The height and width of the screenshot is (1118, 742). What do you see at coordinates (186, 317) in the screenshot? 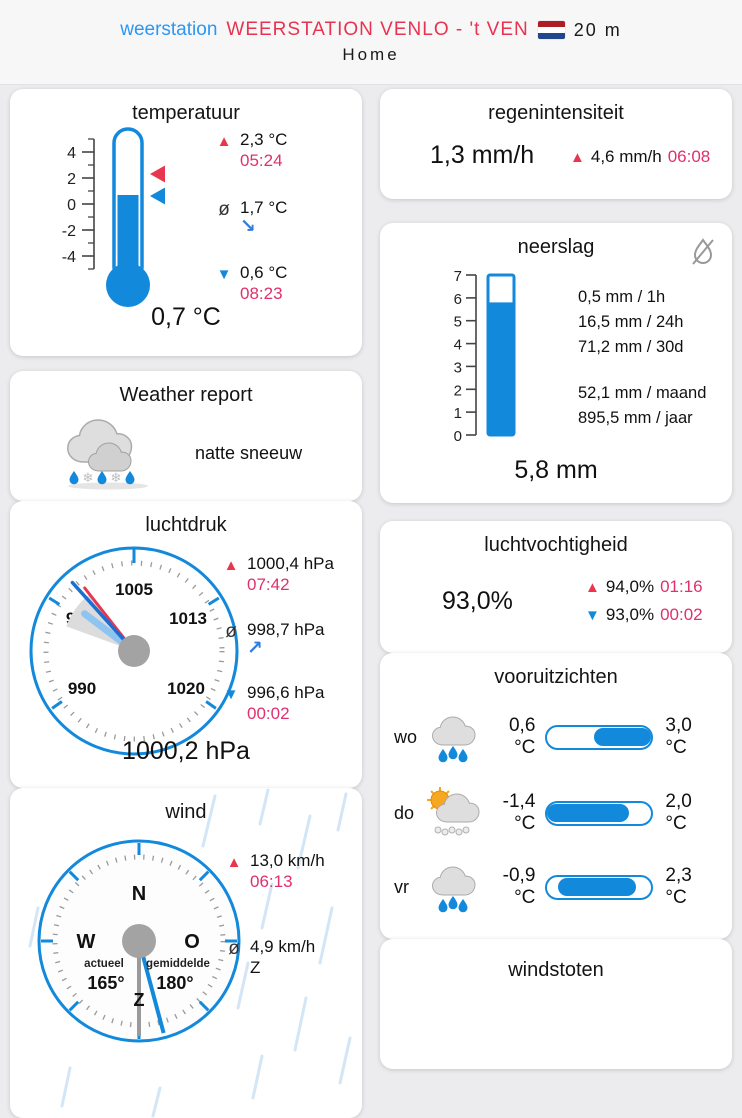
I see `temperature-current: 0,7 °C` at bounding box center [186, 317].